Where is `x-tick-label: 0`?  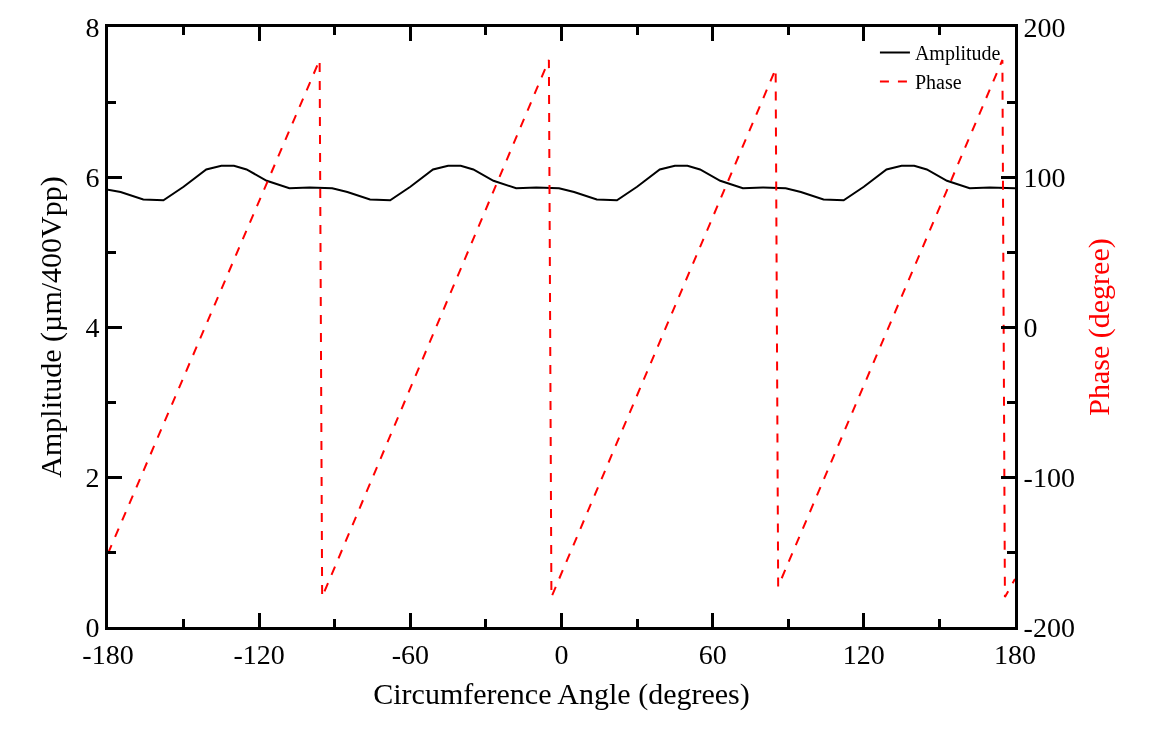
x-tick-label: 0 is located at coordinates (561, 654).